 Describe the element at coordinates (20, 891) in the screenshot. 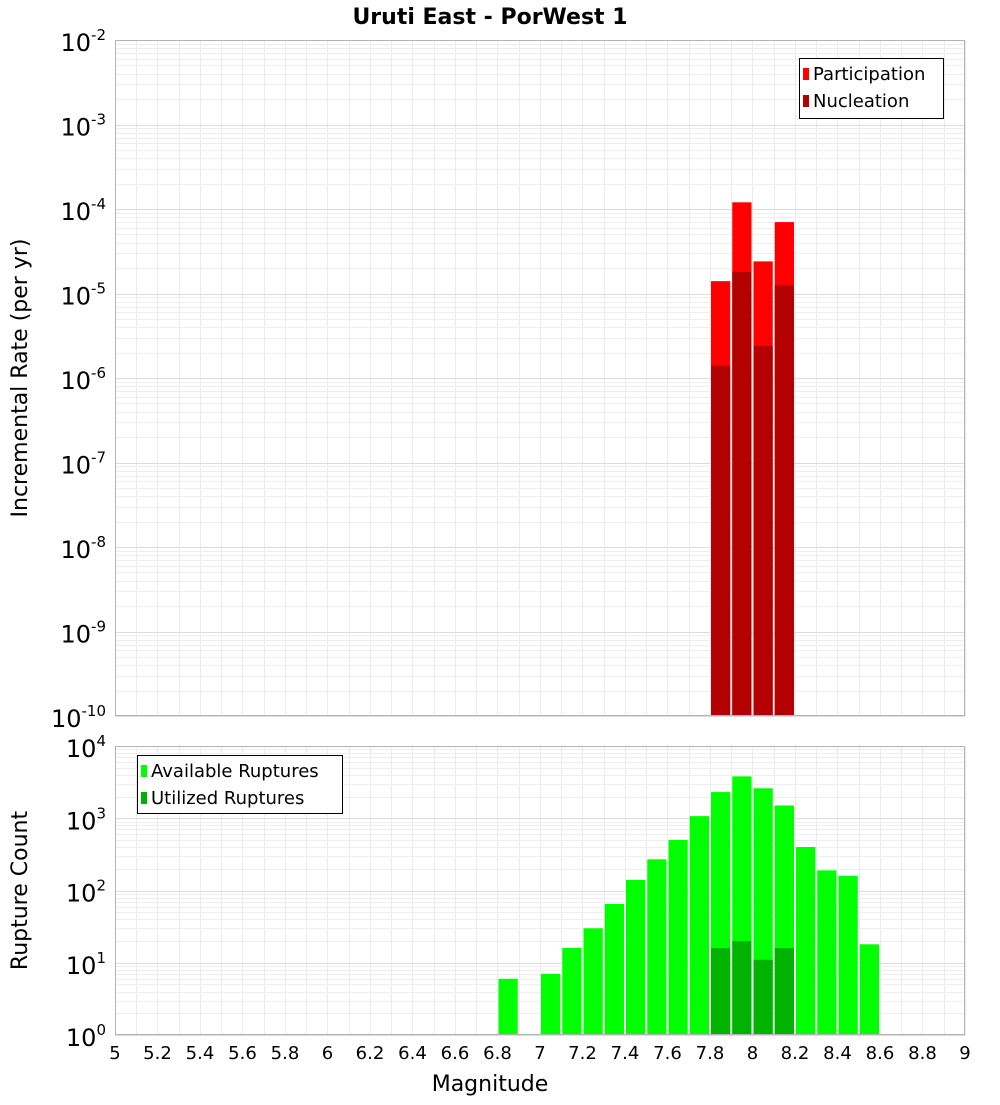

I see `y-axis-label: Rupture Count` at that location.